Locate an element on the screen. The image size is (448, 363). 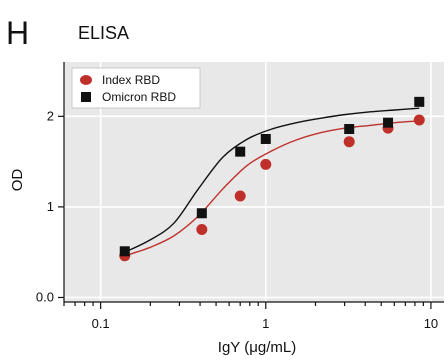
chart-title: ELISA is located at coordinates (103, 33).